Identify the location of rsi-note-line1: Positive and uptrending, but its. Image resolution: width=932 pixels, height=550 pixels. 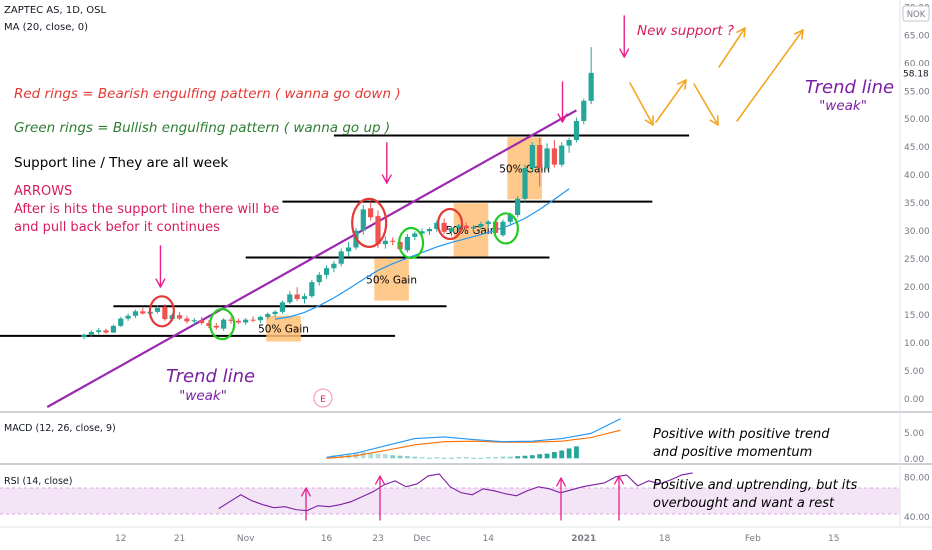
(755, 485).